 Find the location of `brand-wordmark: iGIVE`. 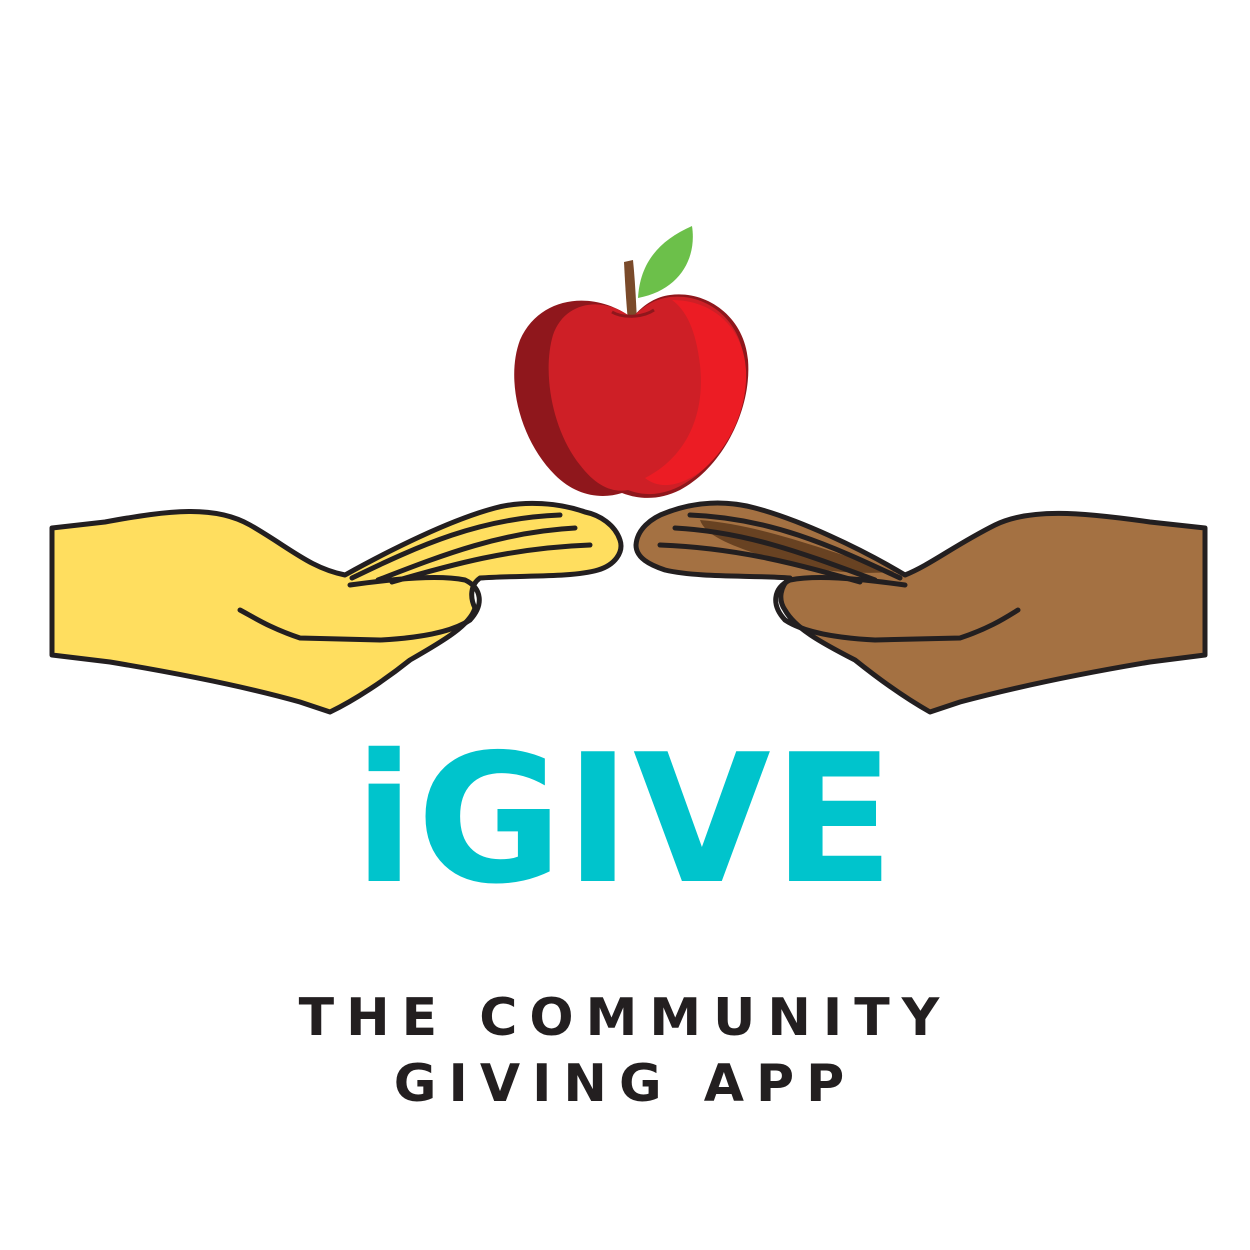

brand-wordmark: iGIVE is located at coordinates (625, 819).